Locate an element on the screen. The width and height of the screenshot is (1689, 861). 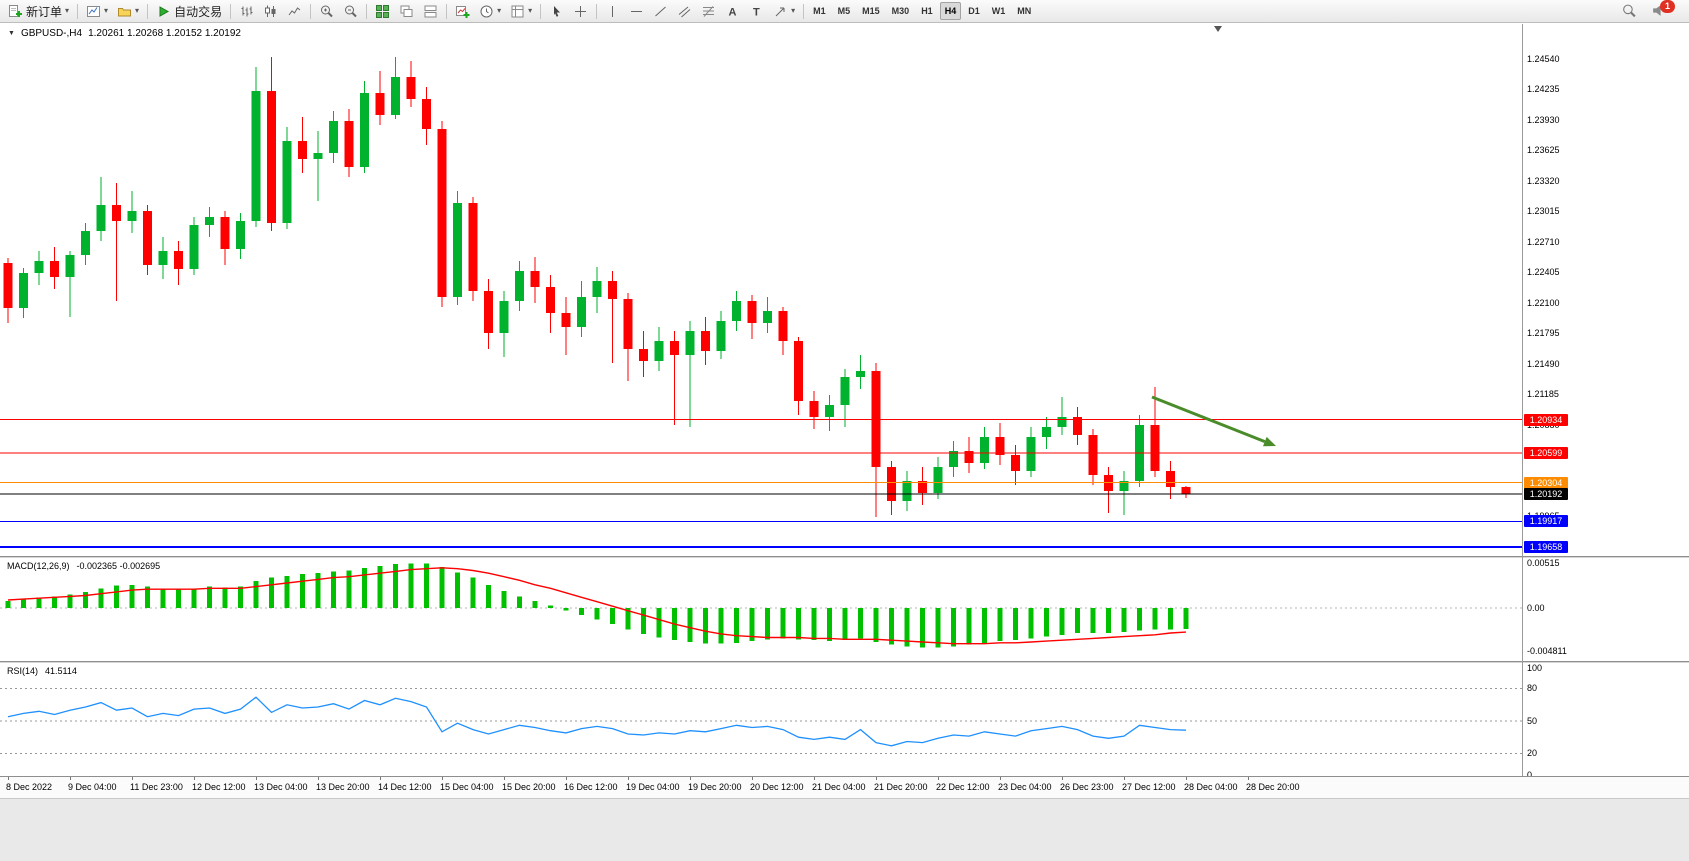
price-axis-label: 1.23320 is located at coordinates (1543, 180).